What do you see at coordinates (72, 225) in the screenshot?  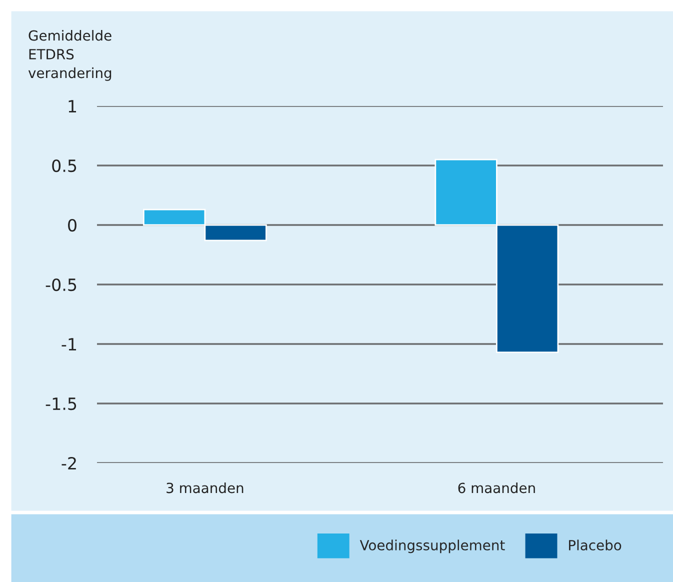 I see `y-tick-label: 0` at bounding box center [72, 225].